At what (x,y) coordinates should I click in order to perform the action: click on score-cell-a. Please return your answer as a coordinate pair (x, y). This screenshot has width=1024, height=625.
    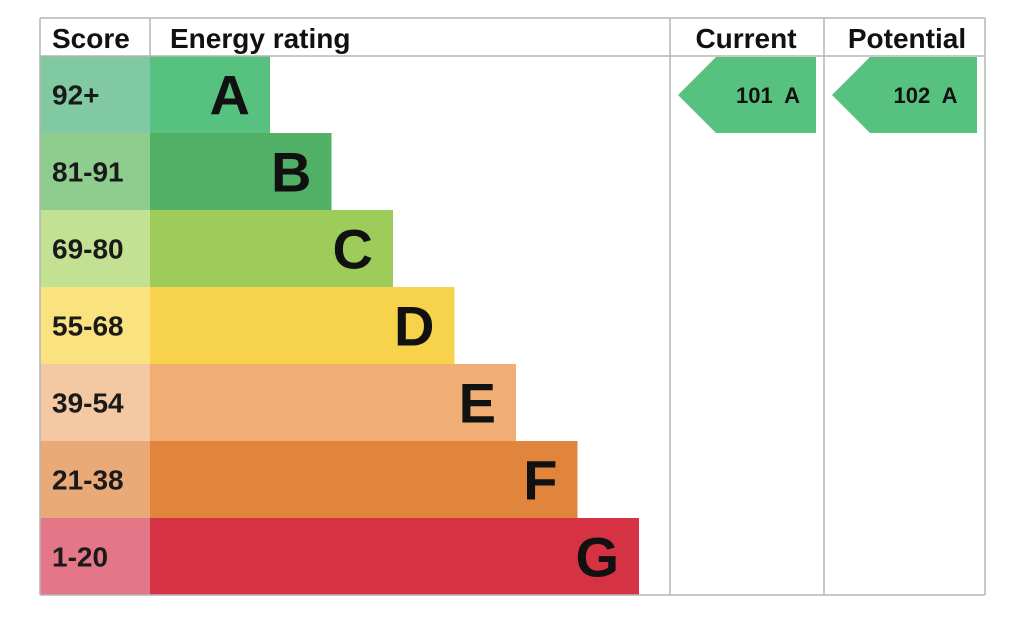
    Looking at the image, I should click on (95, 95).